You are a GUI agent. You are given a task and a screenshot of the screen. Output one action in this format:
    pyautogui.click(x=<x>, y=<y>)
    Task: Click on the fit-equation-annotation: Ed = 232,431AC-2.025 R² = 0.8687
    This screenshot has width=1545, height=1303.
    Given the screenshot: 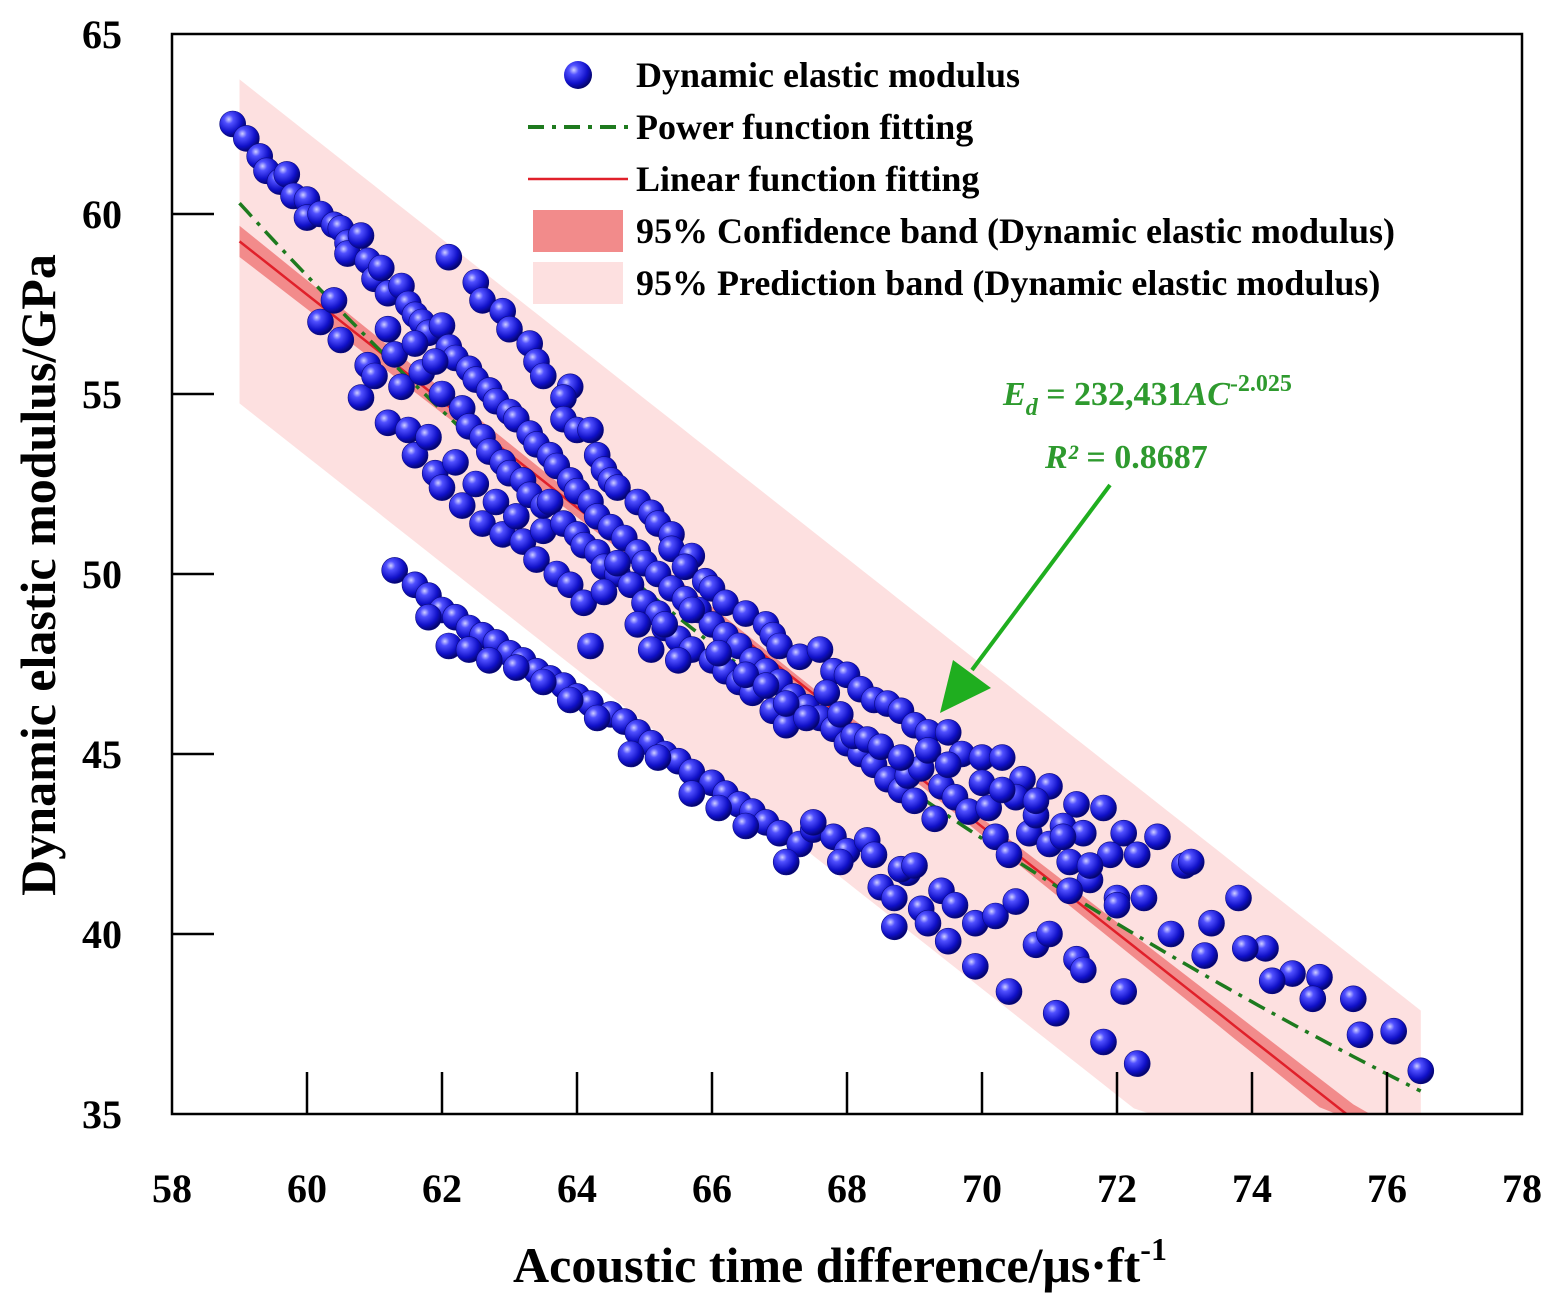 What is the action you would take?
    pyautogui.click(x=1116, y=542)
    